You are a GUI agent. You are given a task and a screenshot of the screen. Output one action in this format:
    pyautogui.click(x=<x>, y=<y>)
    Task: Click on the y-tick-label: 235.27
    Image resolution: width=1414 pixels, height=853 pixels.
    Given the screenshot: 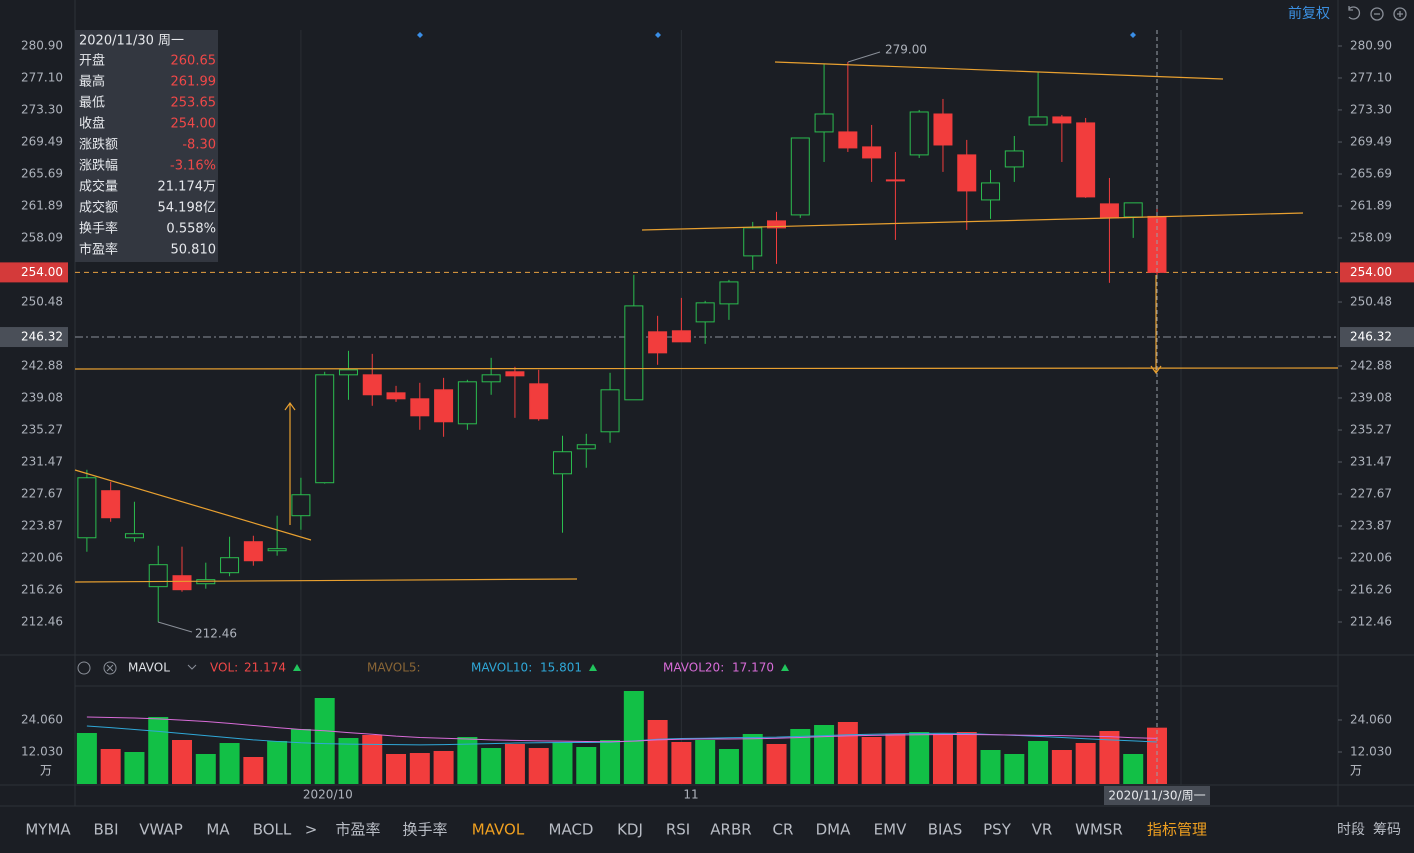 What is the action you would take?
    pyautogui.click(x=1371, y=430)
    